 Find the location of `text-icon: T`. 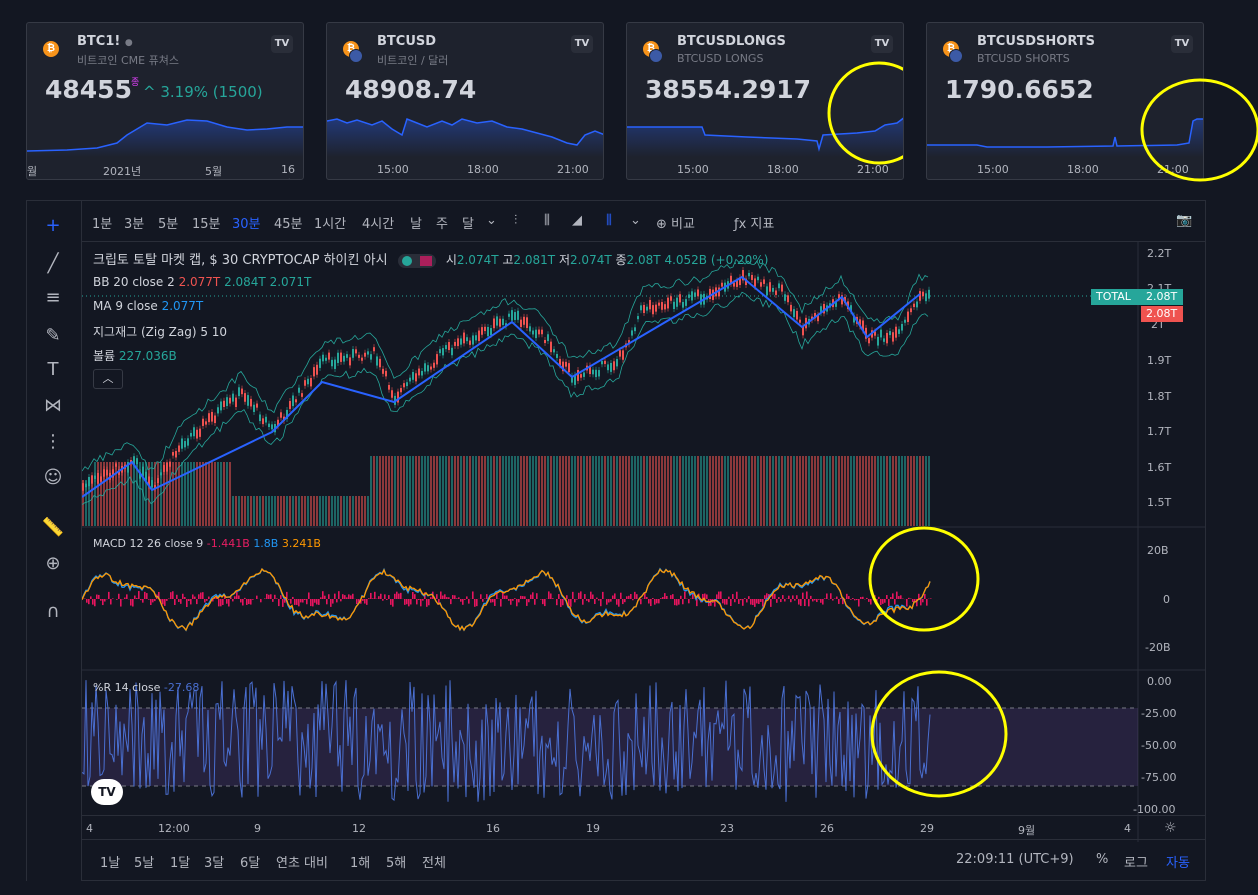

text-icon: T is located at coordinates (53, 369).